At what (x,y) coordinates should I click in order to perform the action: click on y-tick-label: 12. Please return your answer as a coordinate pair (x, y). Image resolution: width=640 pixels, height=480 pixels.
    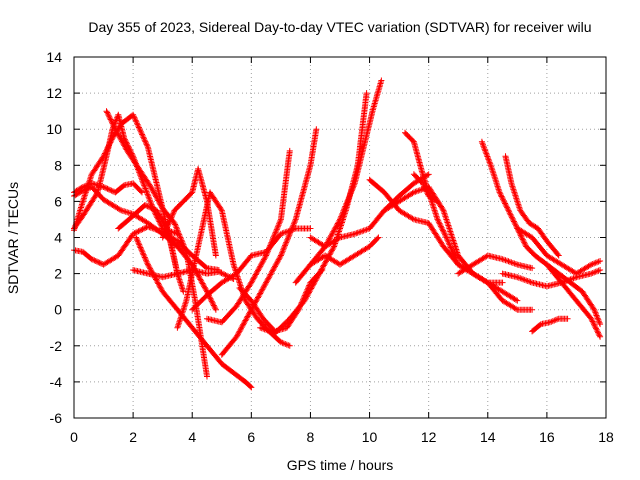
    Looking at the image, I should click on (54, 93).